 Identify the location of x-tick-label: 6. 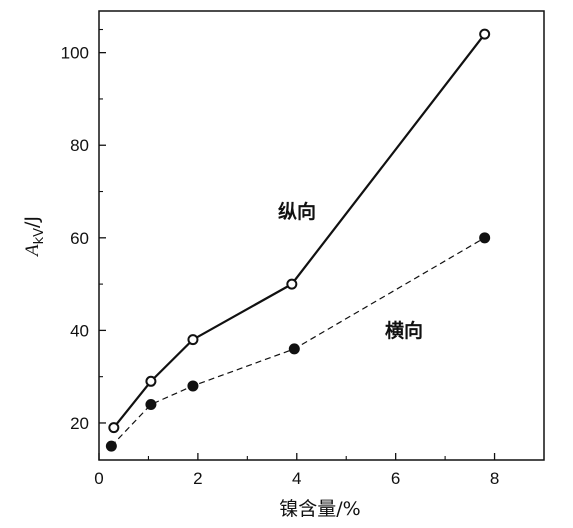
(395, 478).